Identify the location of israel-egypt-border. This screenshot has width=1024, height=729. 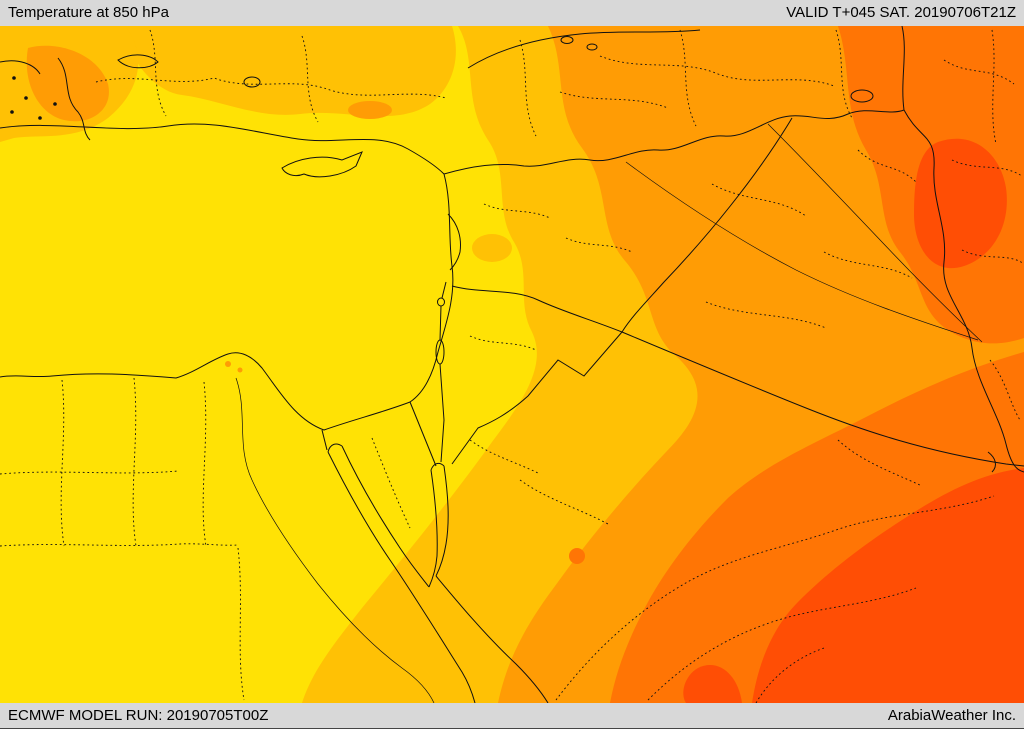
(423, 434).